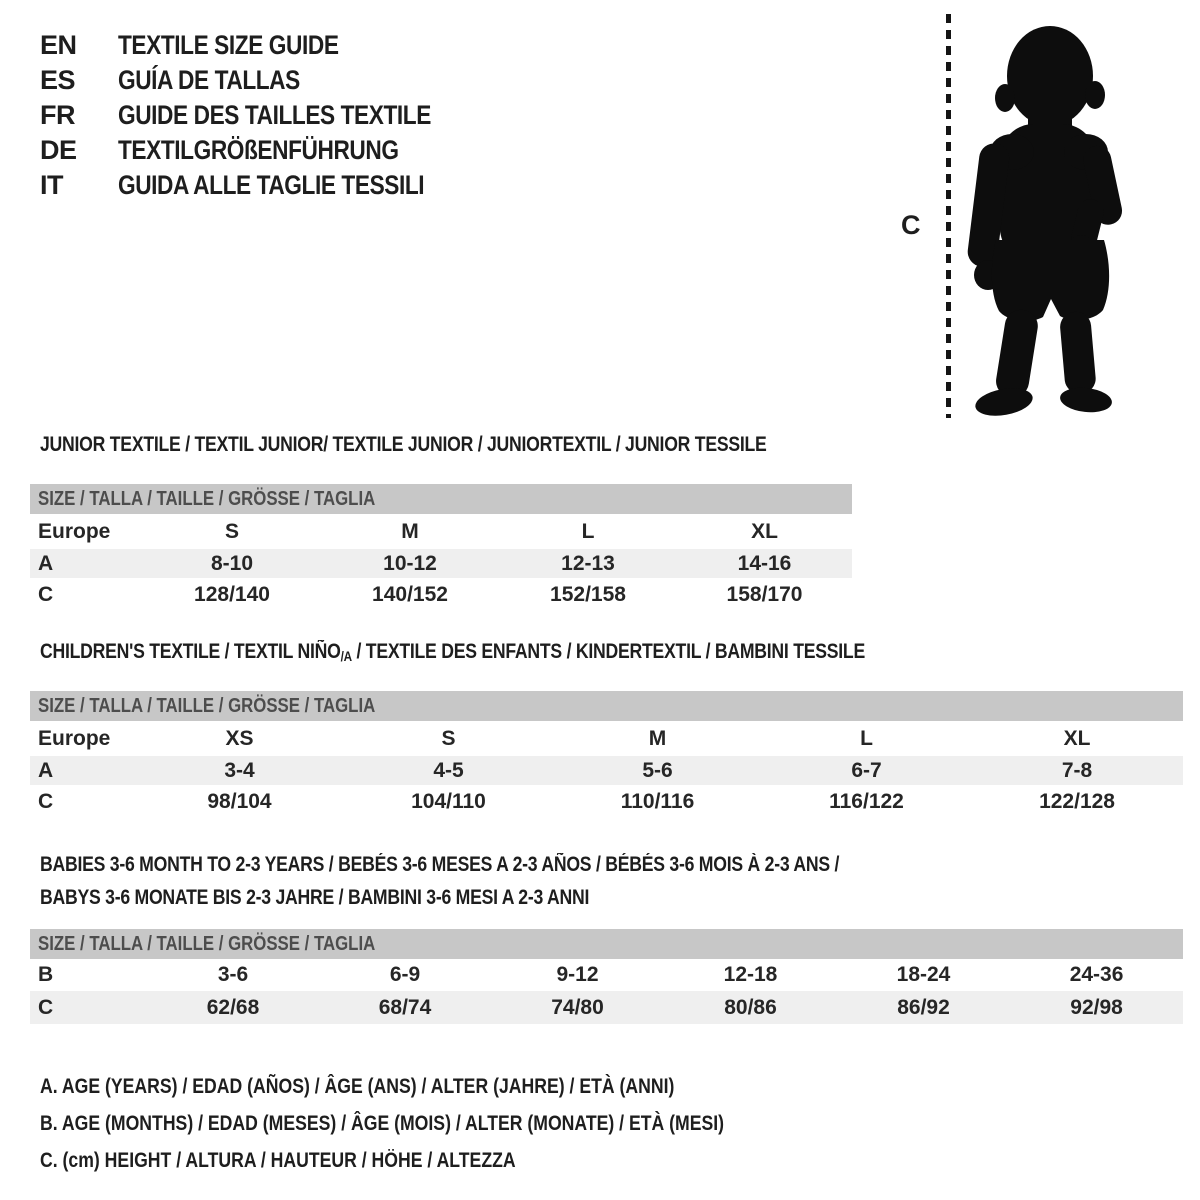  I want to click on size-cell: 110/116, so click(657, 801).